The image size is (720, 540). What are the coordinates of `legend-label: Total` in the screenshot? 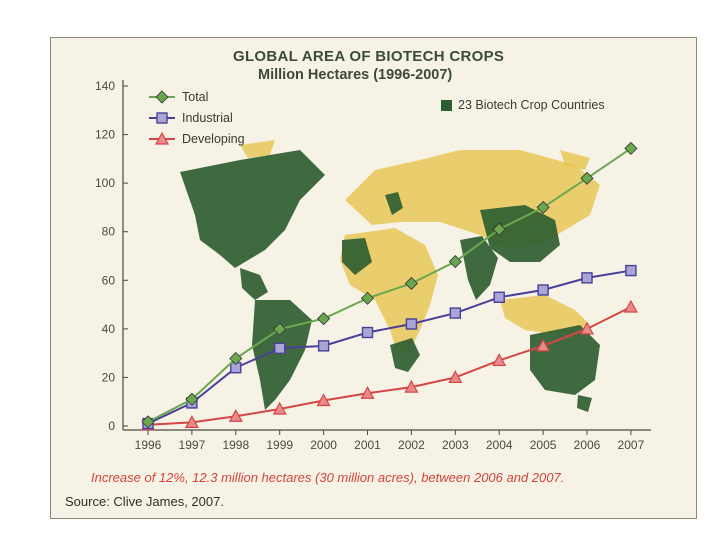 It's located at (195, 97).